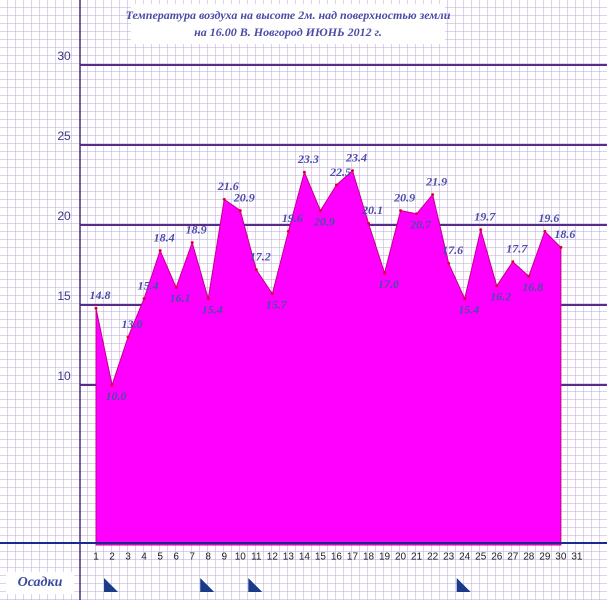 The width and height of the screenshot is (607, 600). I want to click on x-tick-label: 30, so click(561, 557).